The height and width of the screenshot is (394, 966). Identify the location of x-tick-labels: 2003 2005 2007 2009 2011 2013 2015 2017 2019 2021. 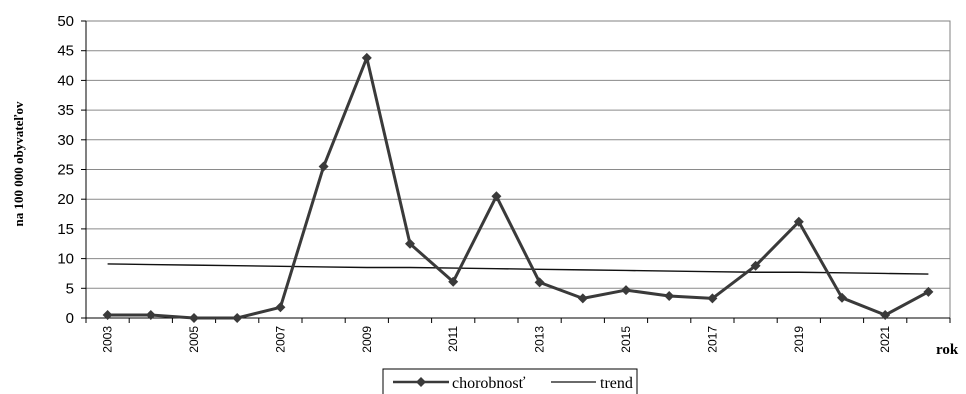
(497, 339).